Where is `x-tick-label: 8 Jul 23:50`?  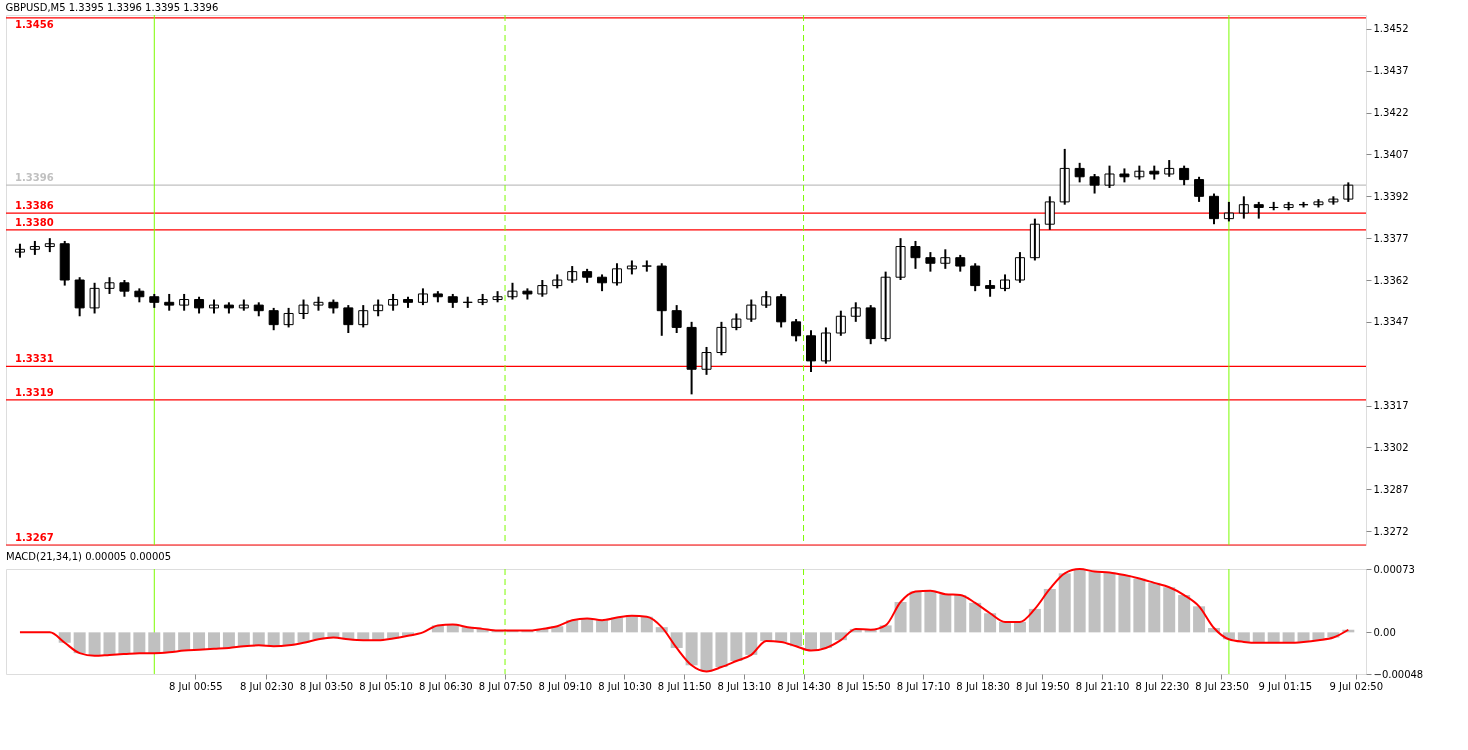 x-tick-label: 8 Jul 23:50 is located at coordinates (1222, 686).